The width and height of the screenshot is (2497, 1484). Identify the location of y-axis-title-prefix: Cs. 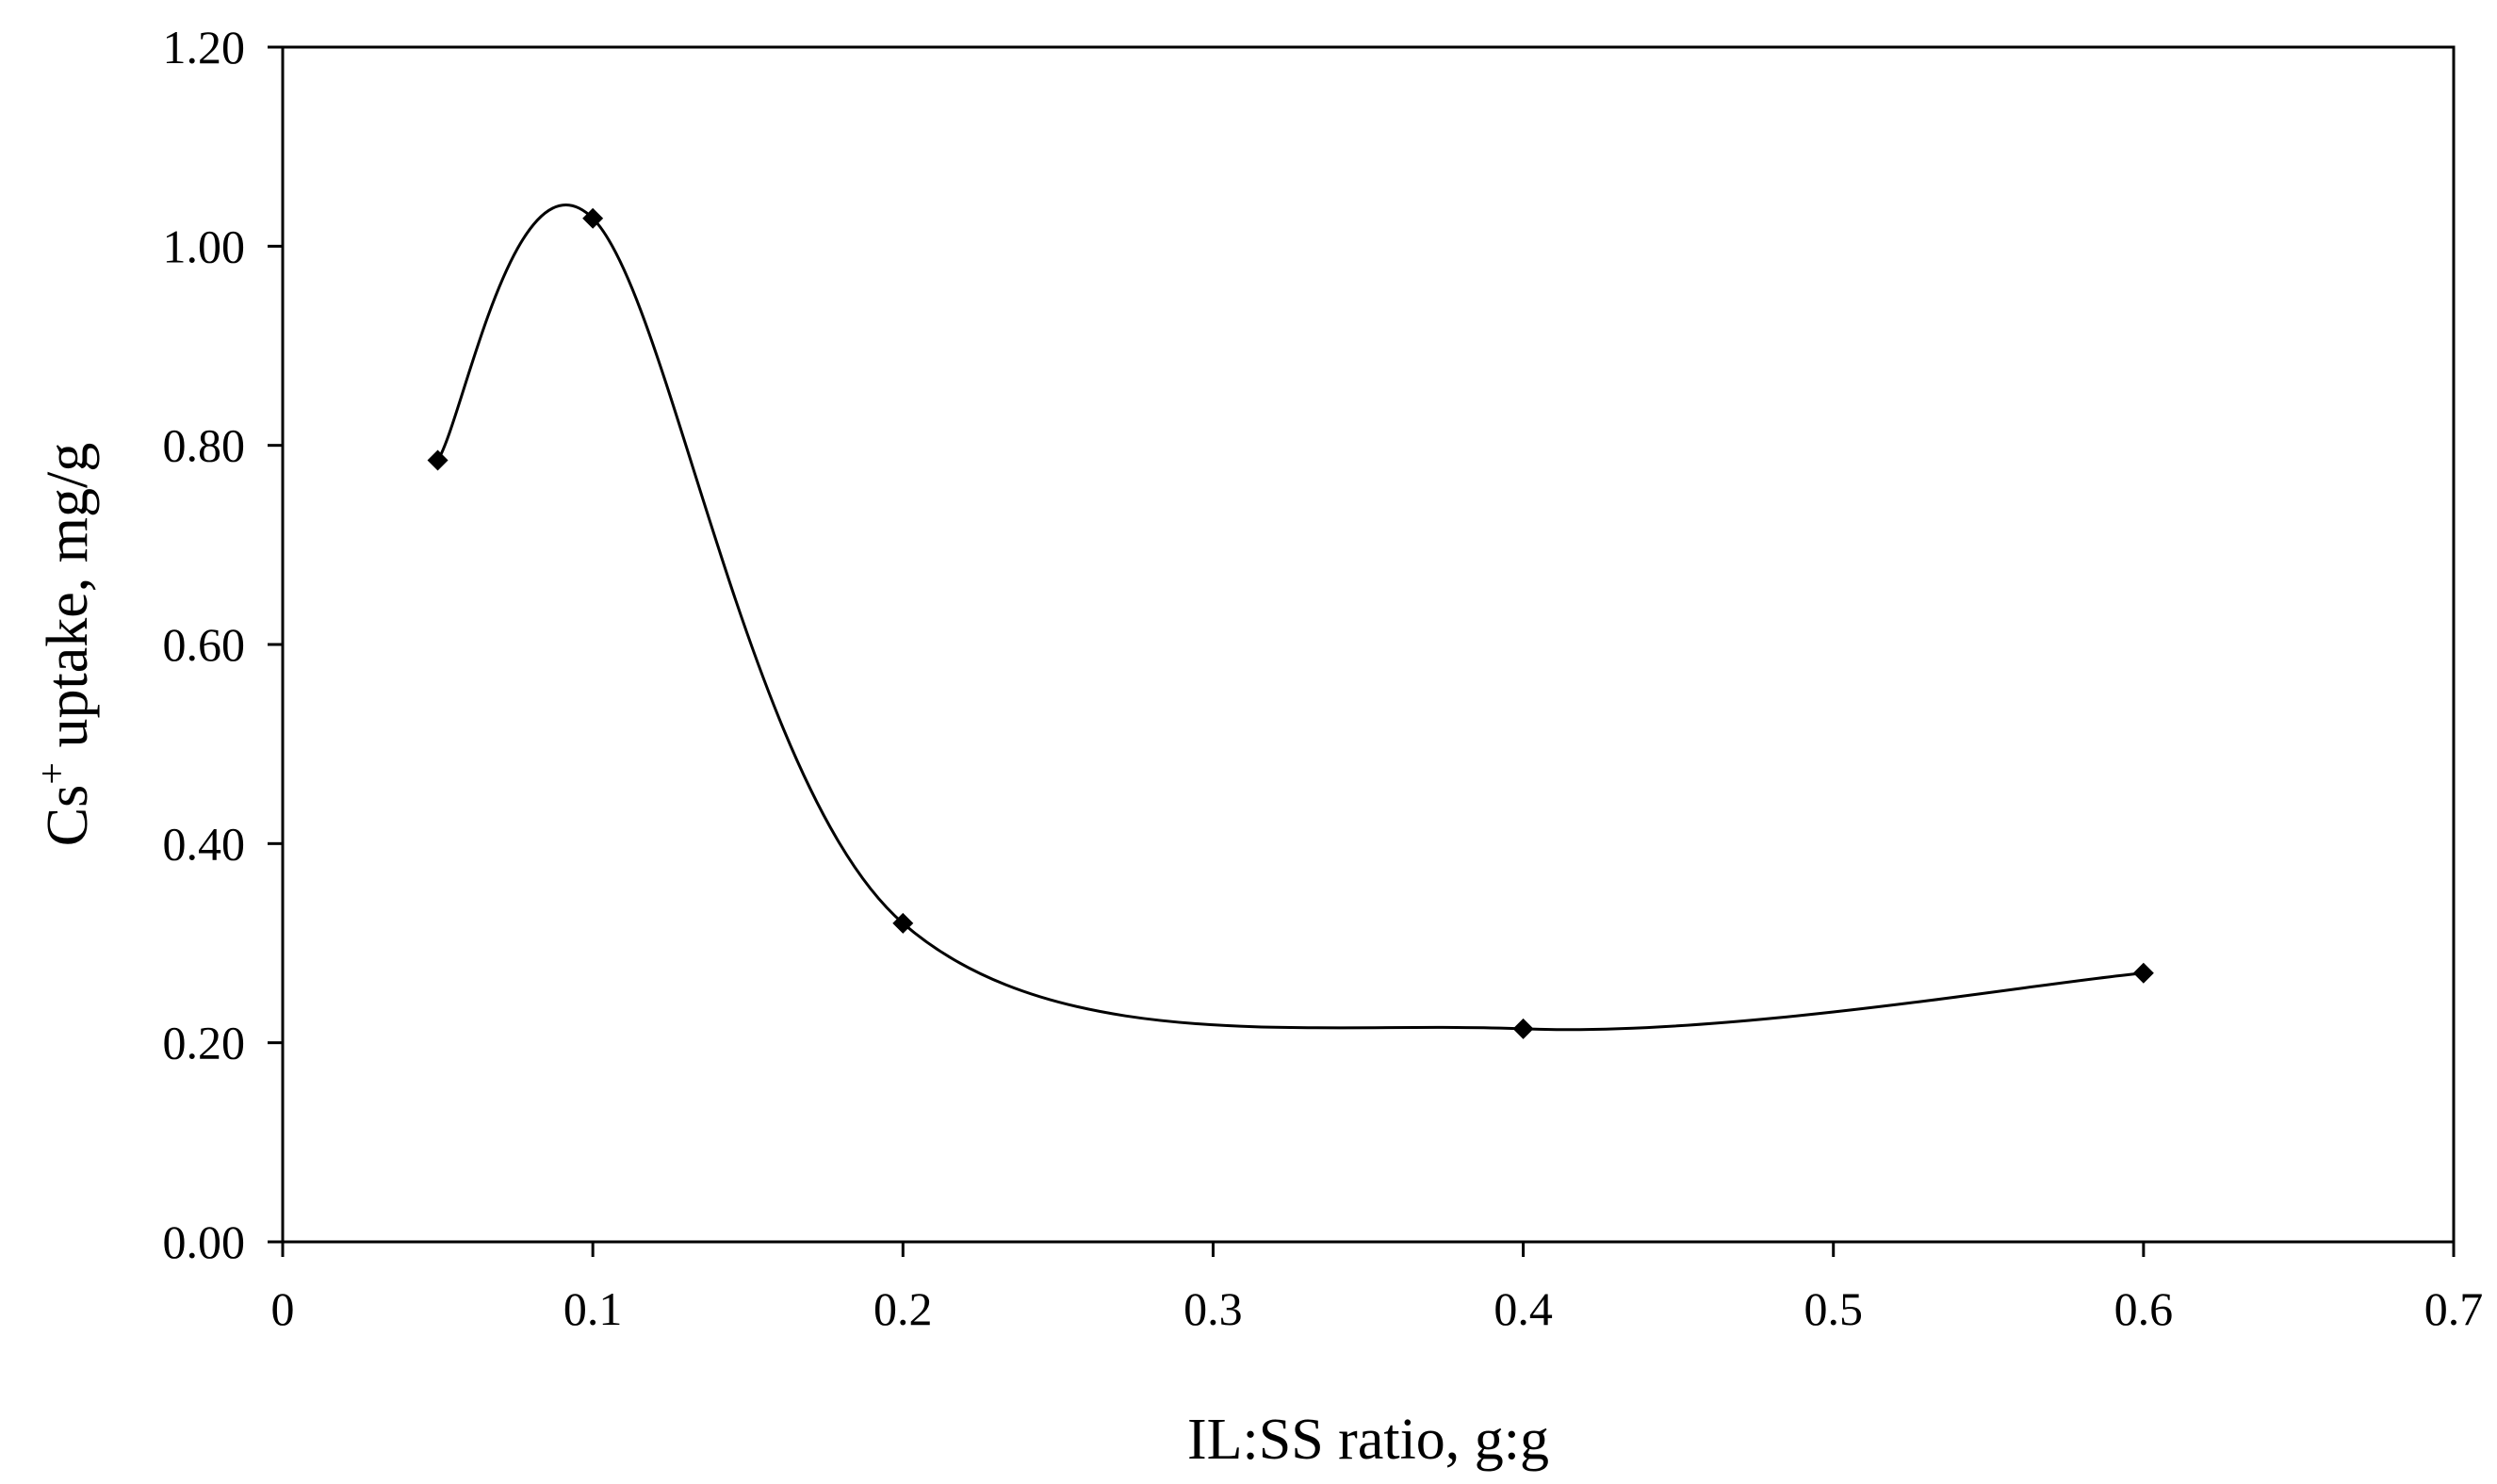
(68, 815).